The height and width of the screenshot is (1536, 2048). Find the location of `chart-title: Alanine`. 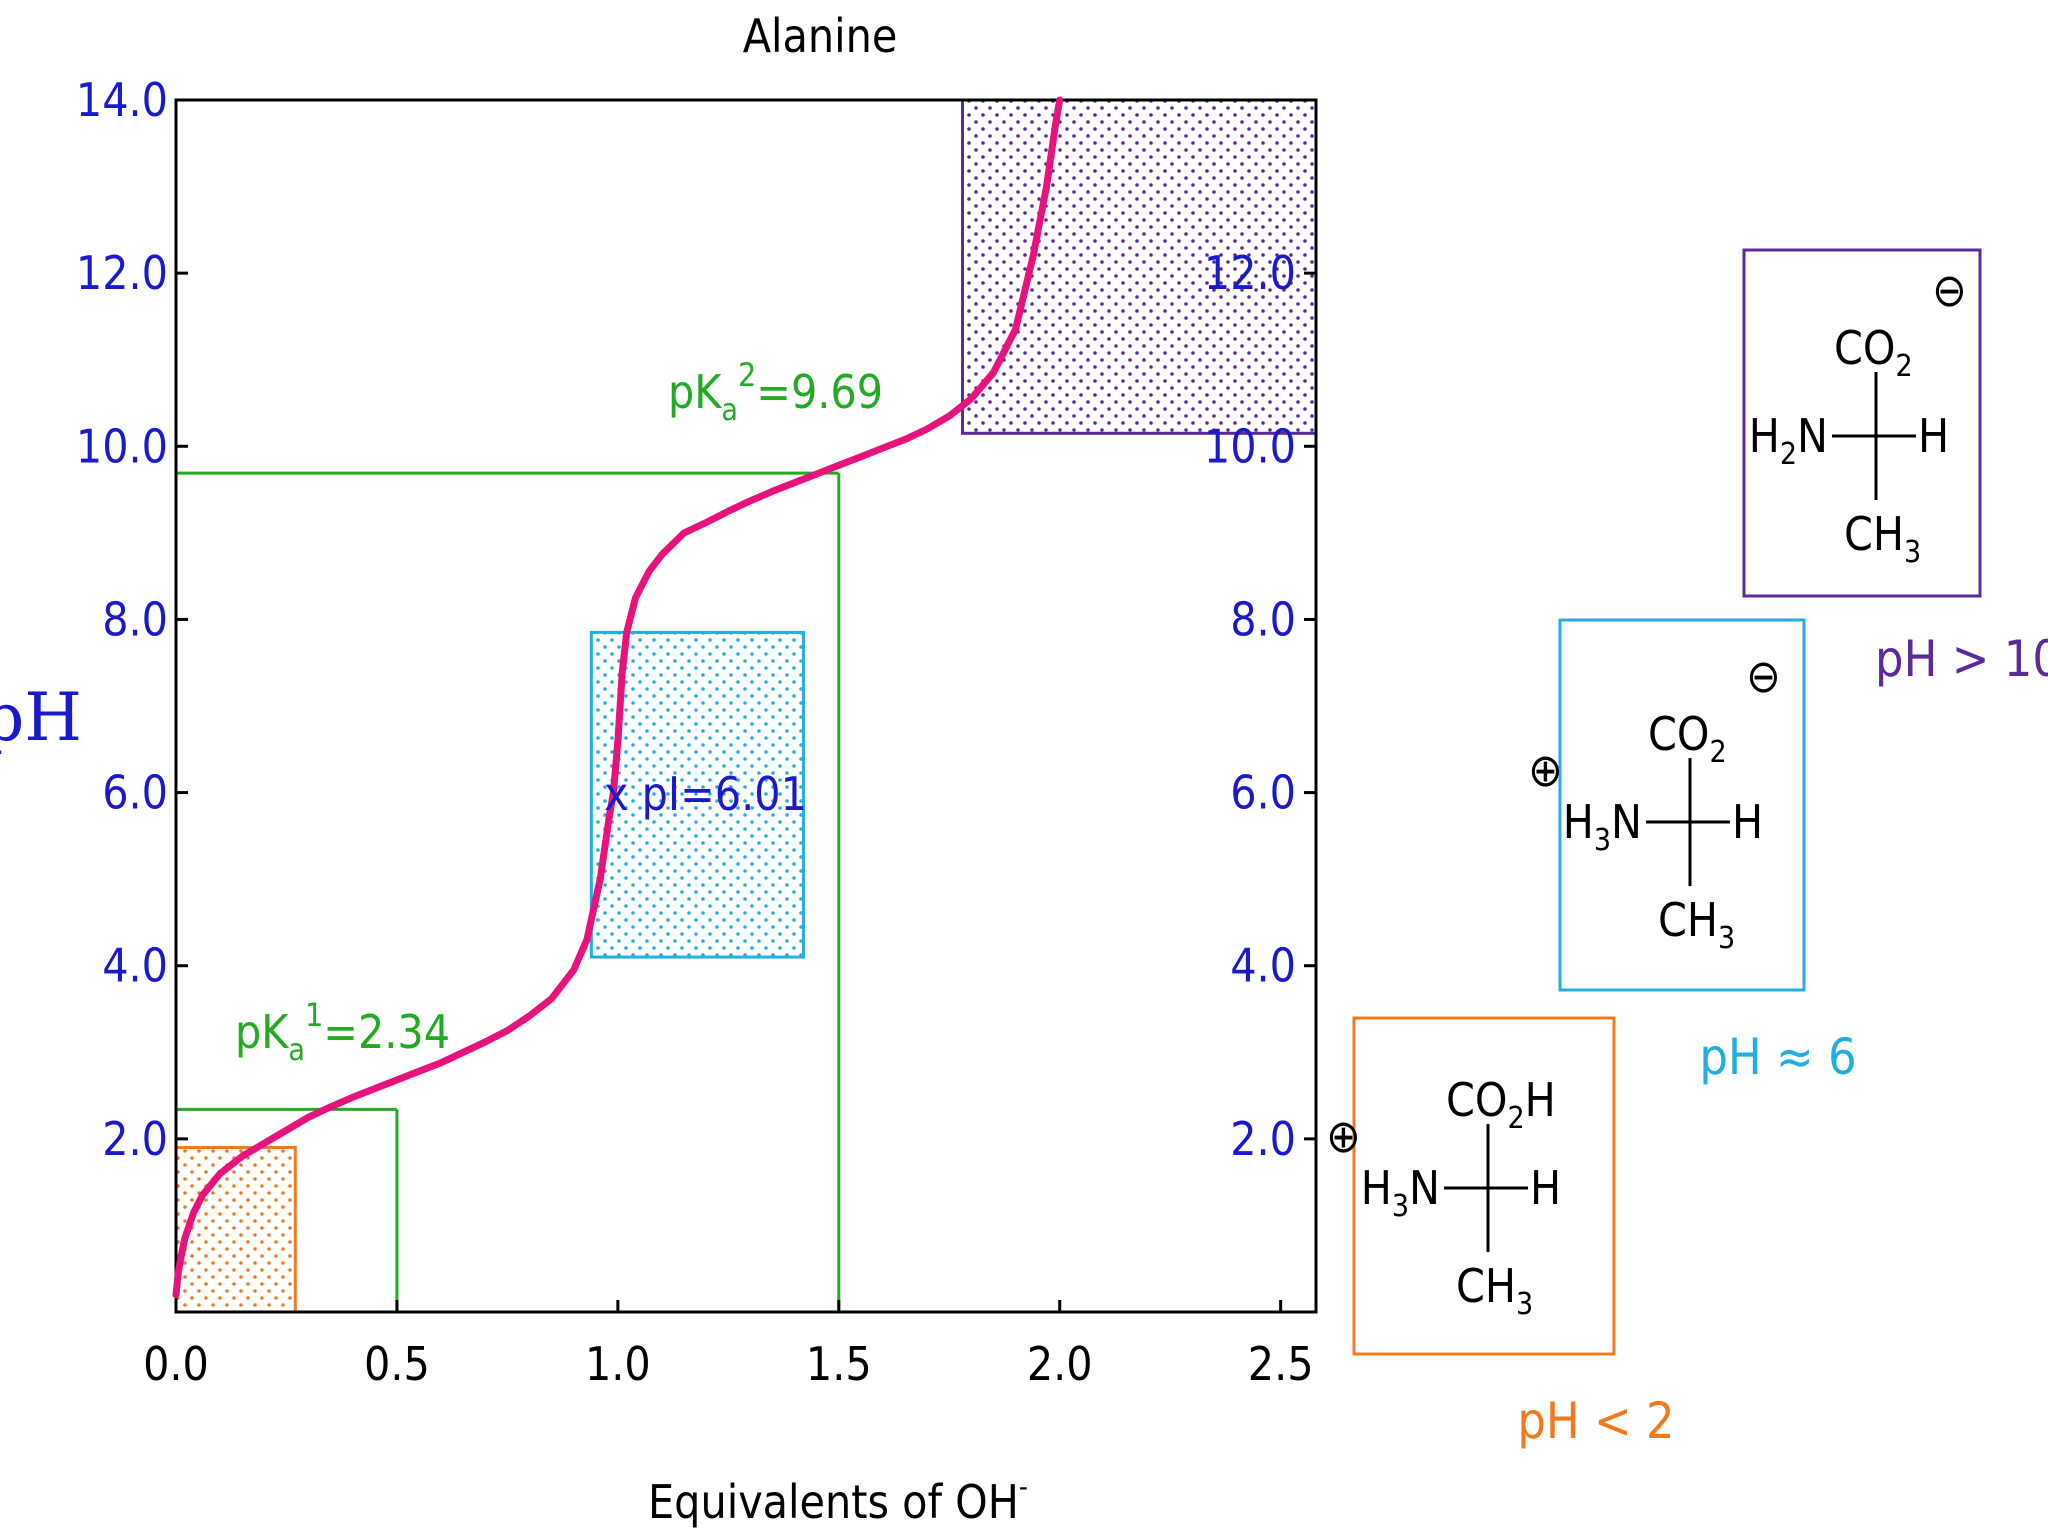

chart-title: Alanine is located at coordinates (820, 36).